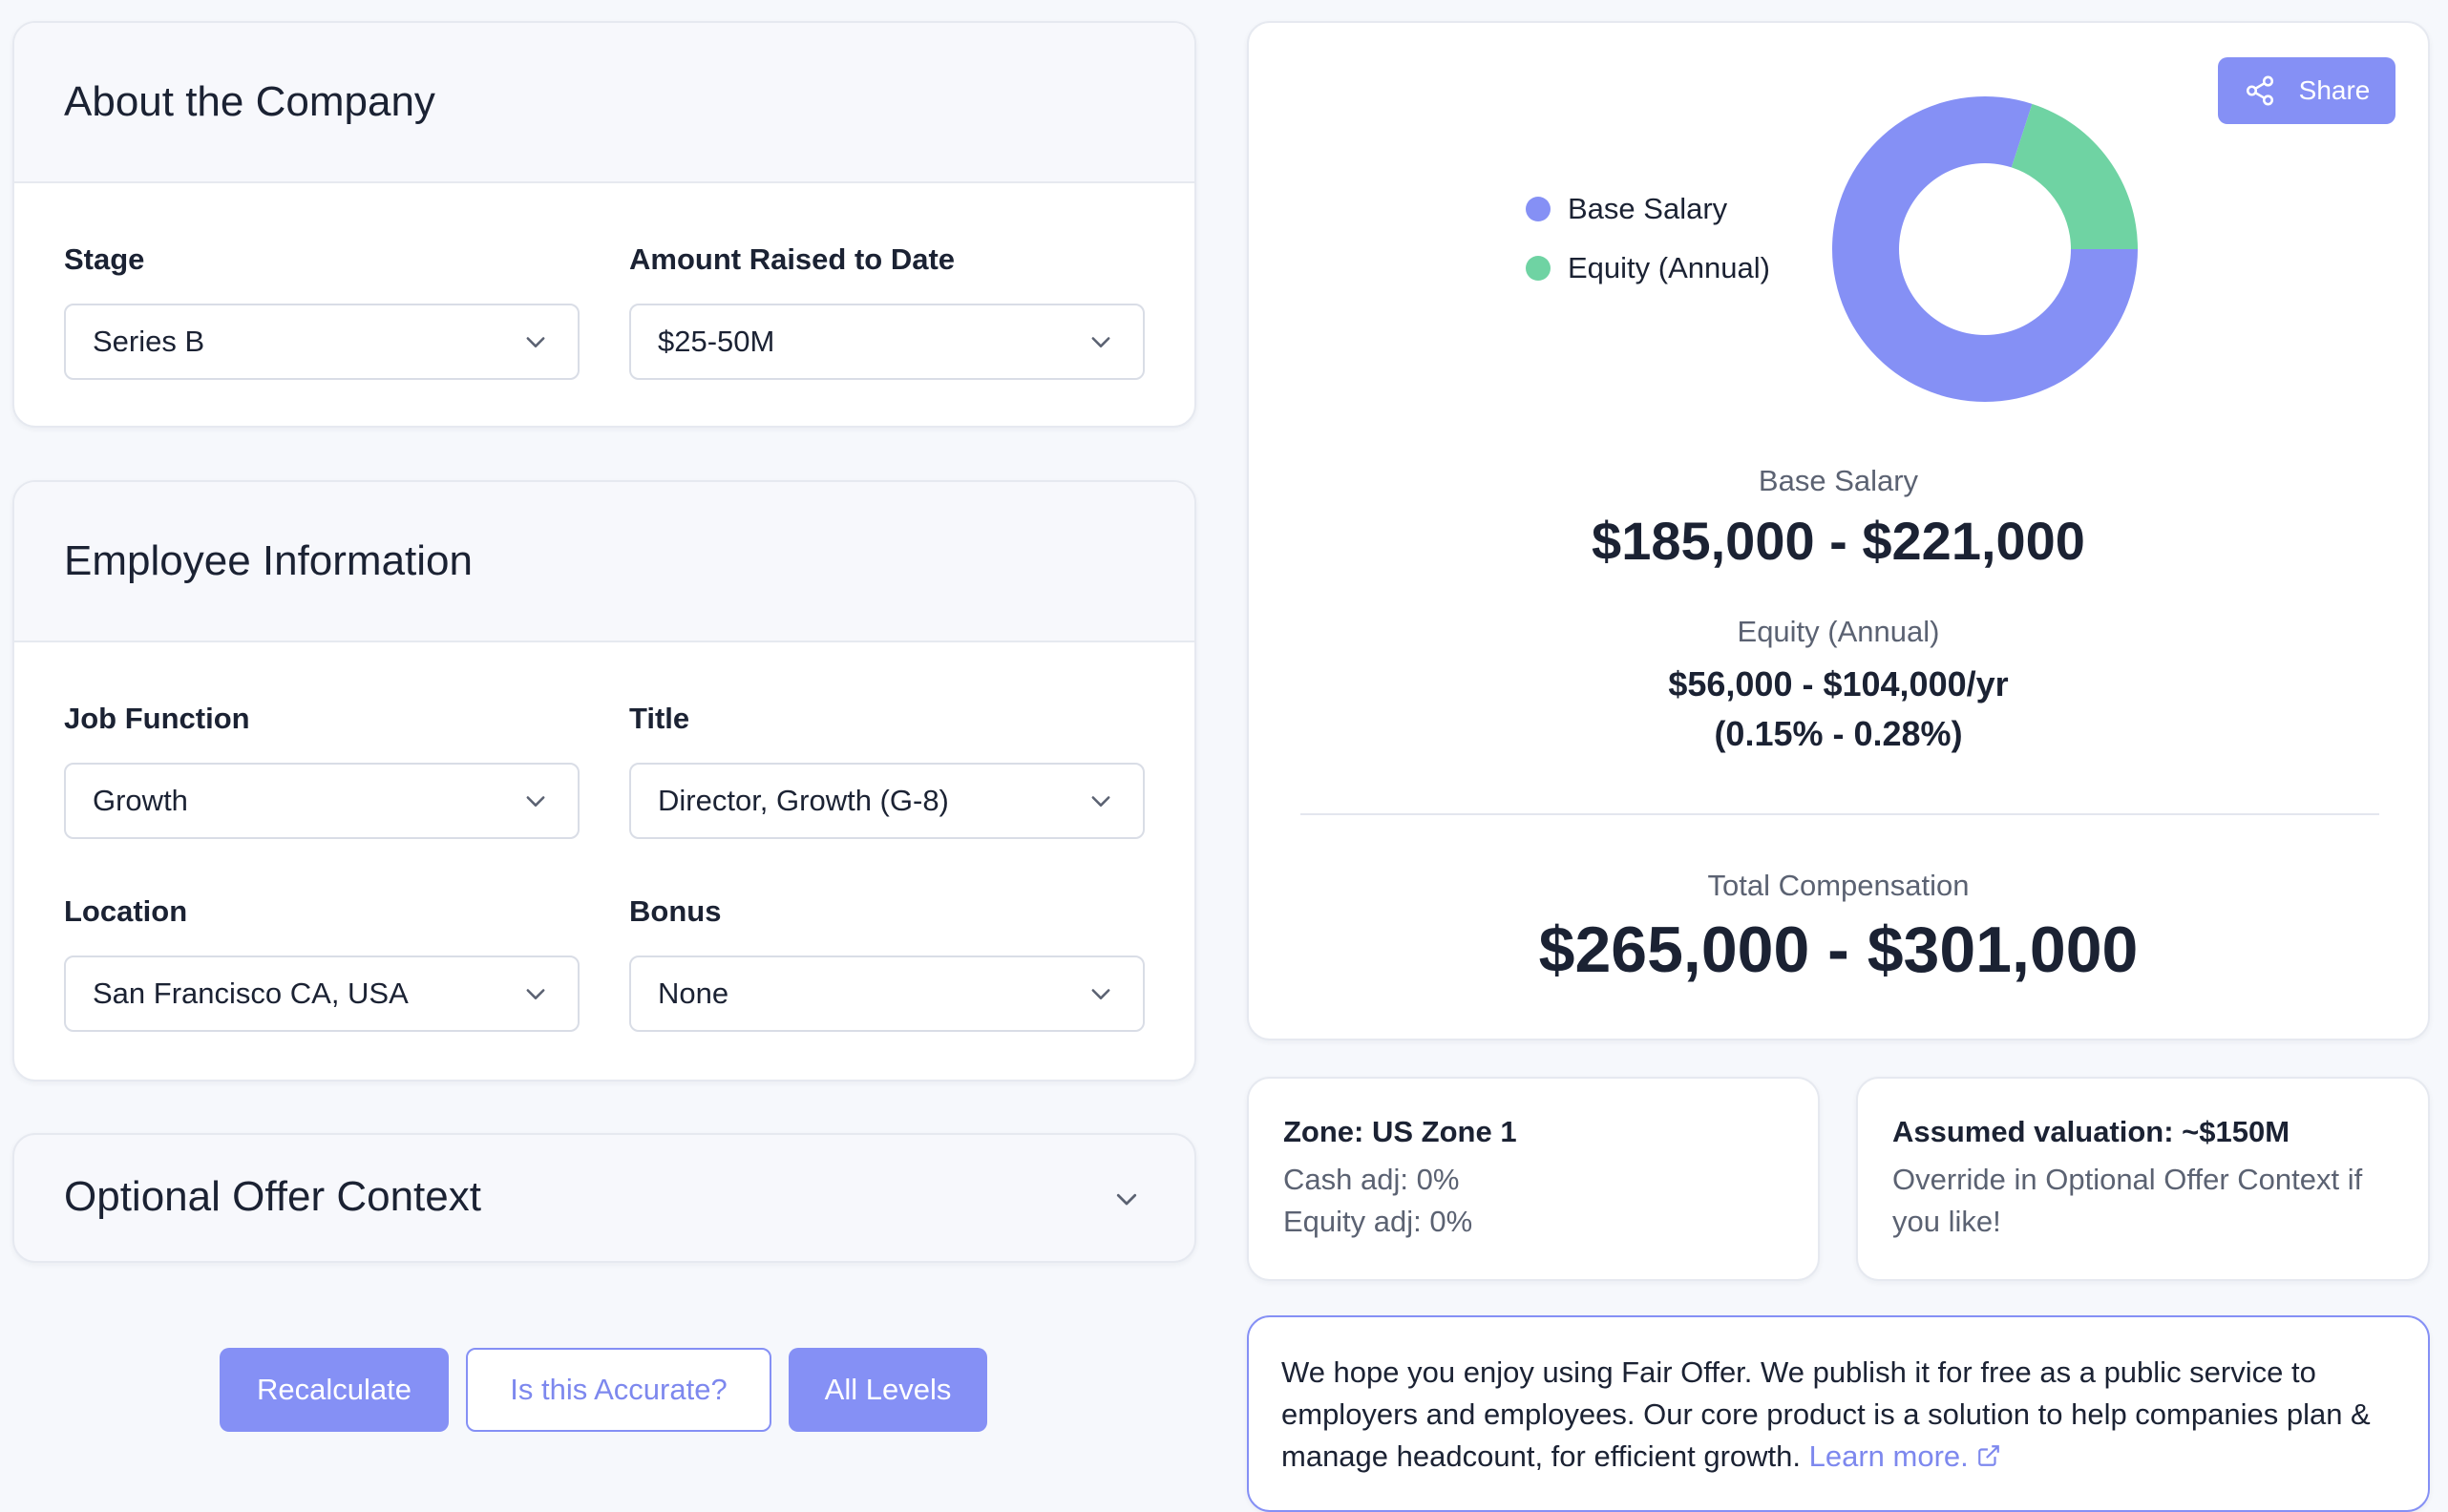  I want to click on equity-value: $56,000 - $104,000/yr, so click(1838, 684).